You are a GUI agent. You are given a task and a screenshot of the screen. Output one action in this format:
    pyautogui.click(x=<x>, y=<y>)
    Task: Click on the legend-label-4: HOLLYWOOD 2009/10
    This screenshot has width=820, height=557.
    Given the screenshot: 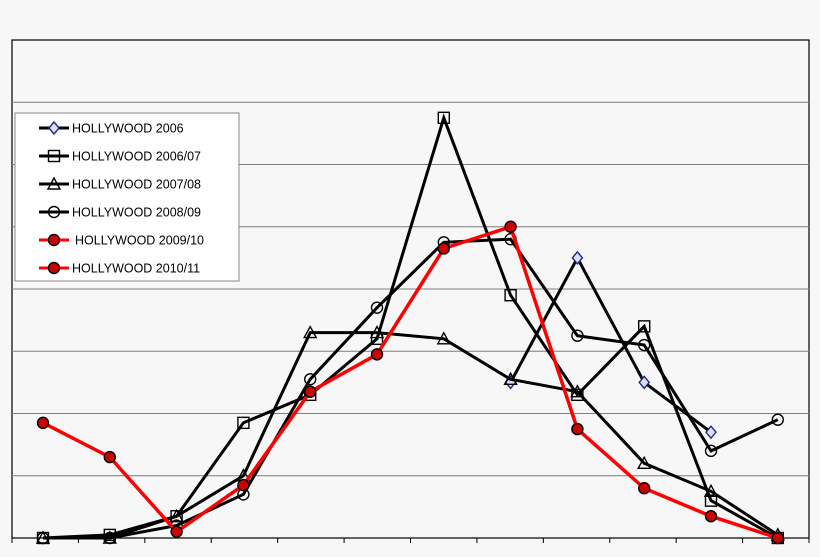 What is the action you would take?
    pyautogui.click(x=139, y=241)
    